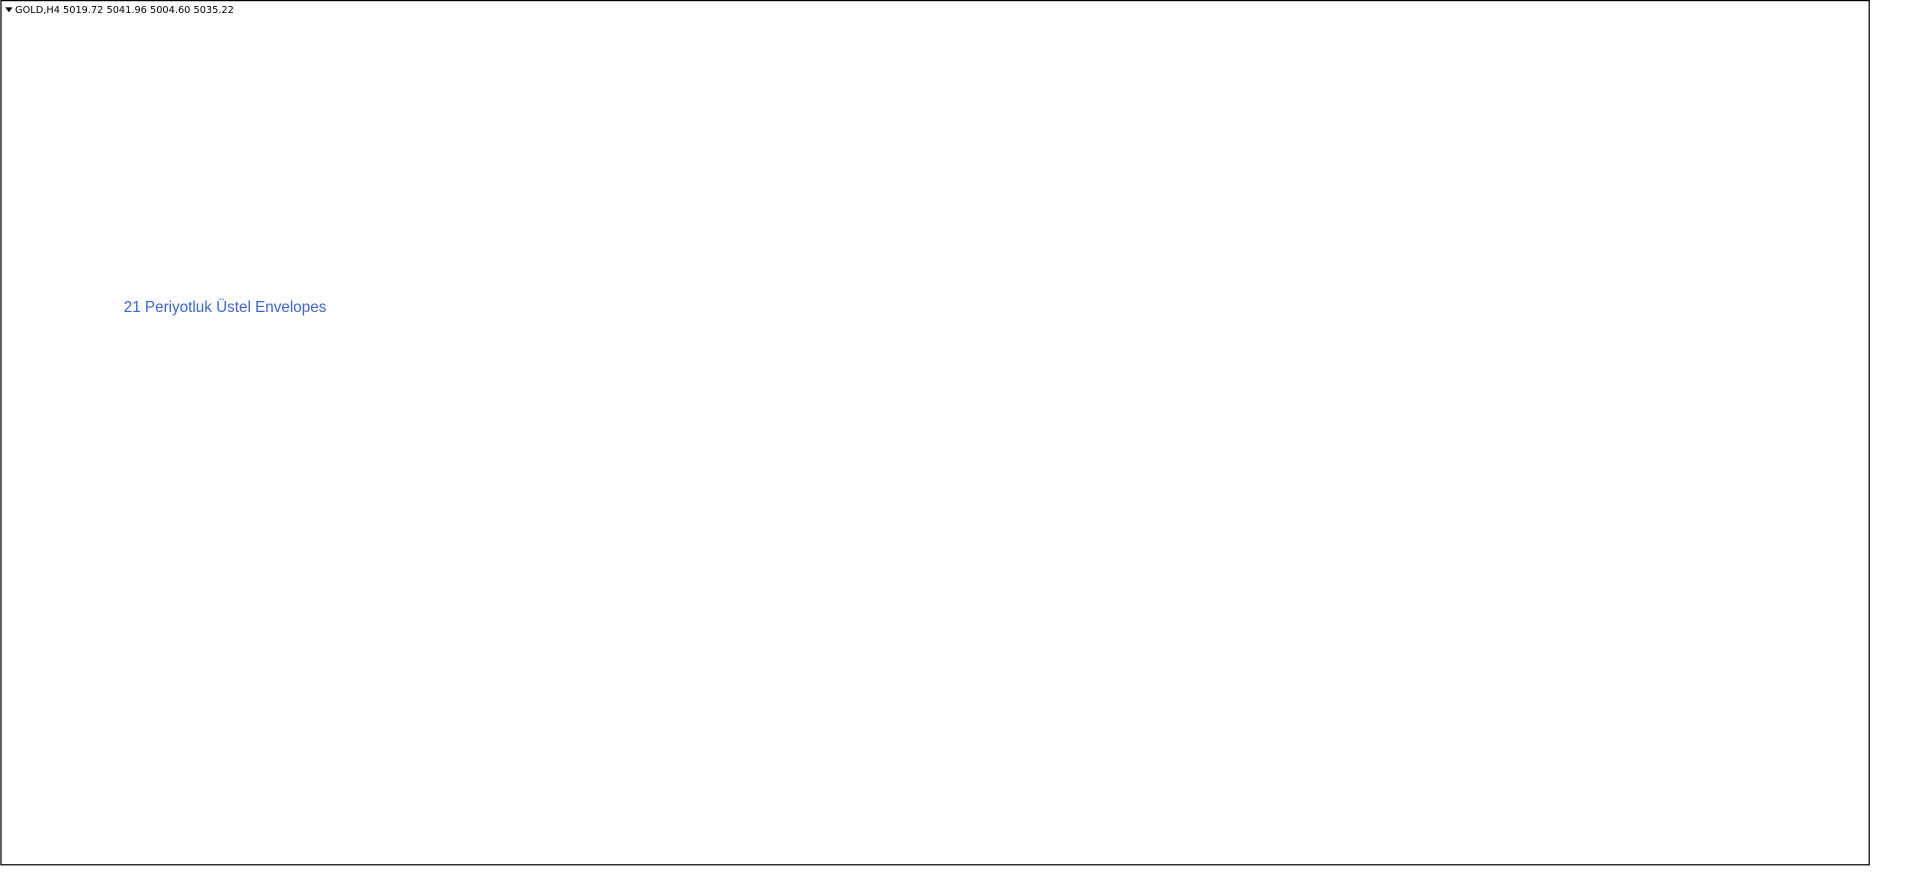 The width and height of the screenshot is (1916, 888). I want to click on chart-title: GOLD,H4 5019.72 5041.96 5004.60 5035.22, so click(124, 10).